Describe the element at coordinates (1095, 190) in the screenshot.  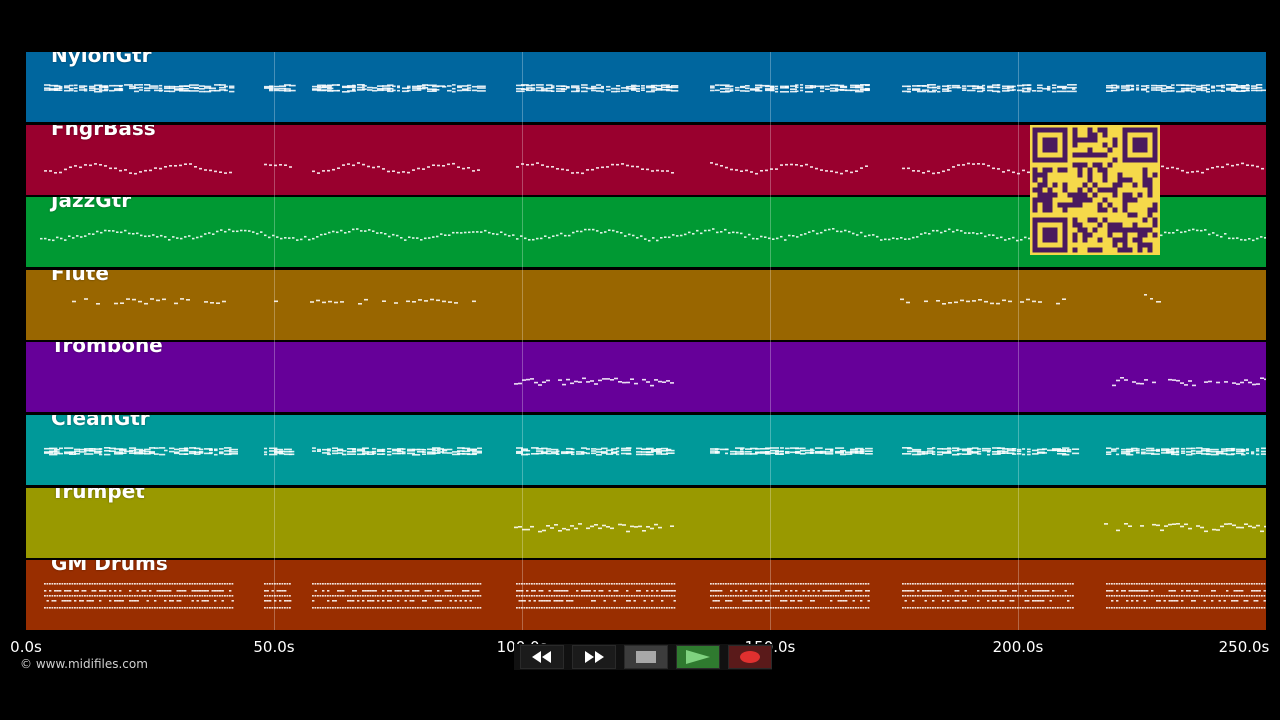
I see `qr-code-icon` at that location.